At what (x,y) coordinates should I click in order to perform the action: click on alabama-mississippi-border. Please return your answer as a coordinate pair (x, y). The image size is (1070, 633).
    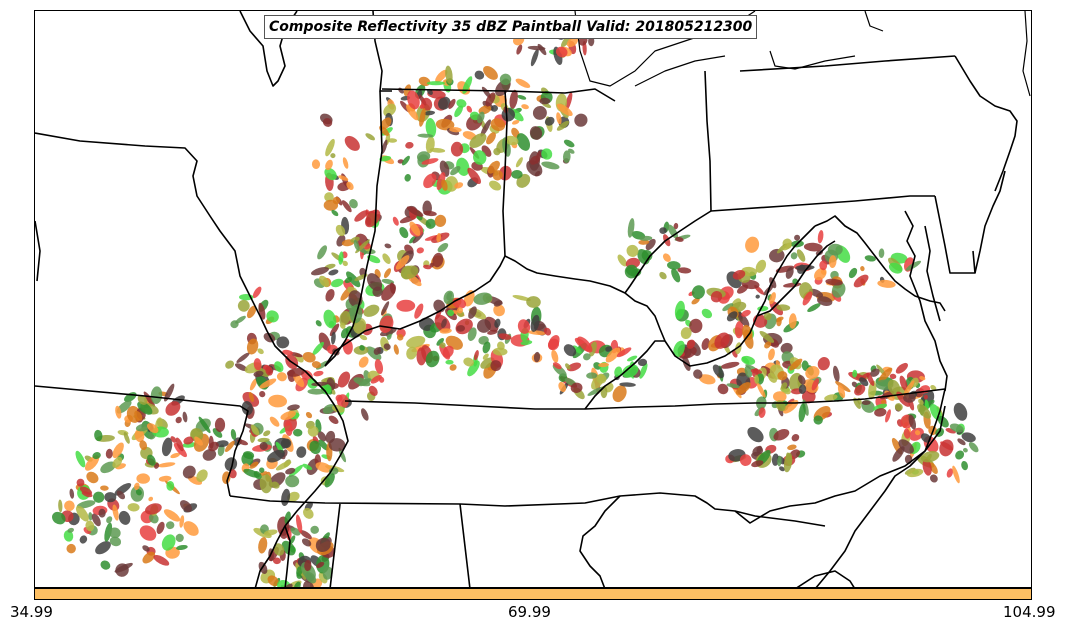
    Looking at the image, I should click on (335, 545).